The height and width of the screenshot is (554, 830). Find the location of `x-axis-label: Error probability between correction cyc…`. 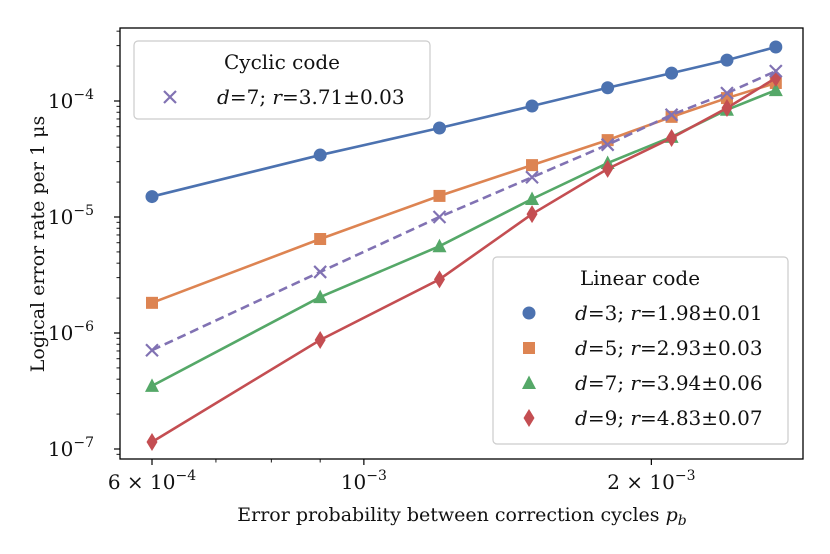

x-axis-label: Error probability between correction cyc… is located at coordinates (462, 516).